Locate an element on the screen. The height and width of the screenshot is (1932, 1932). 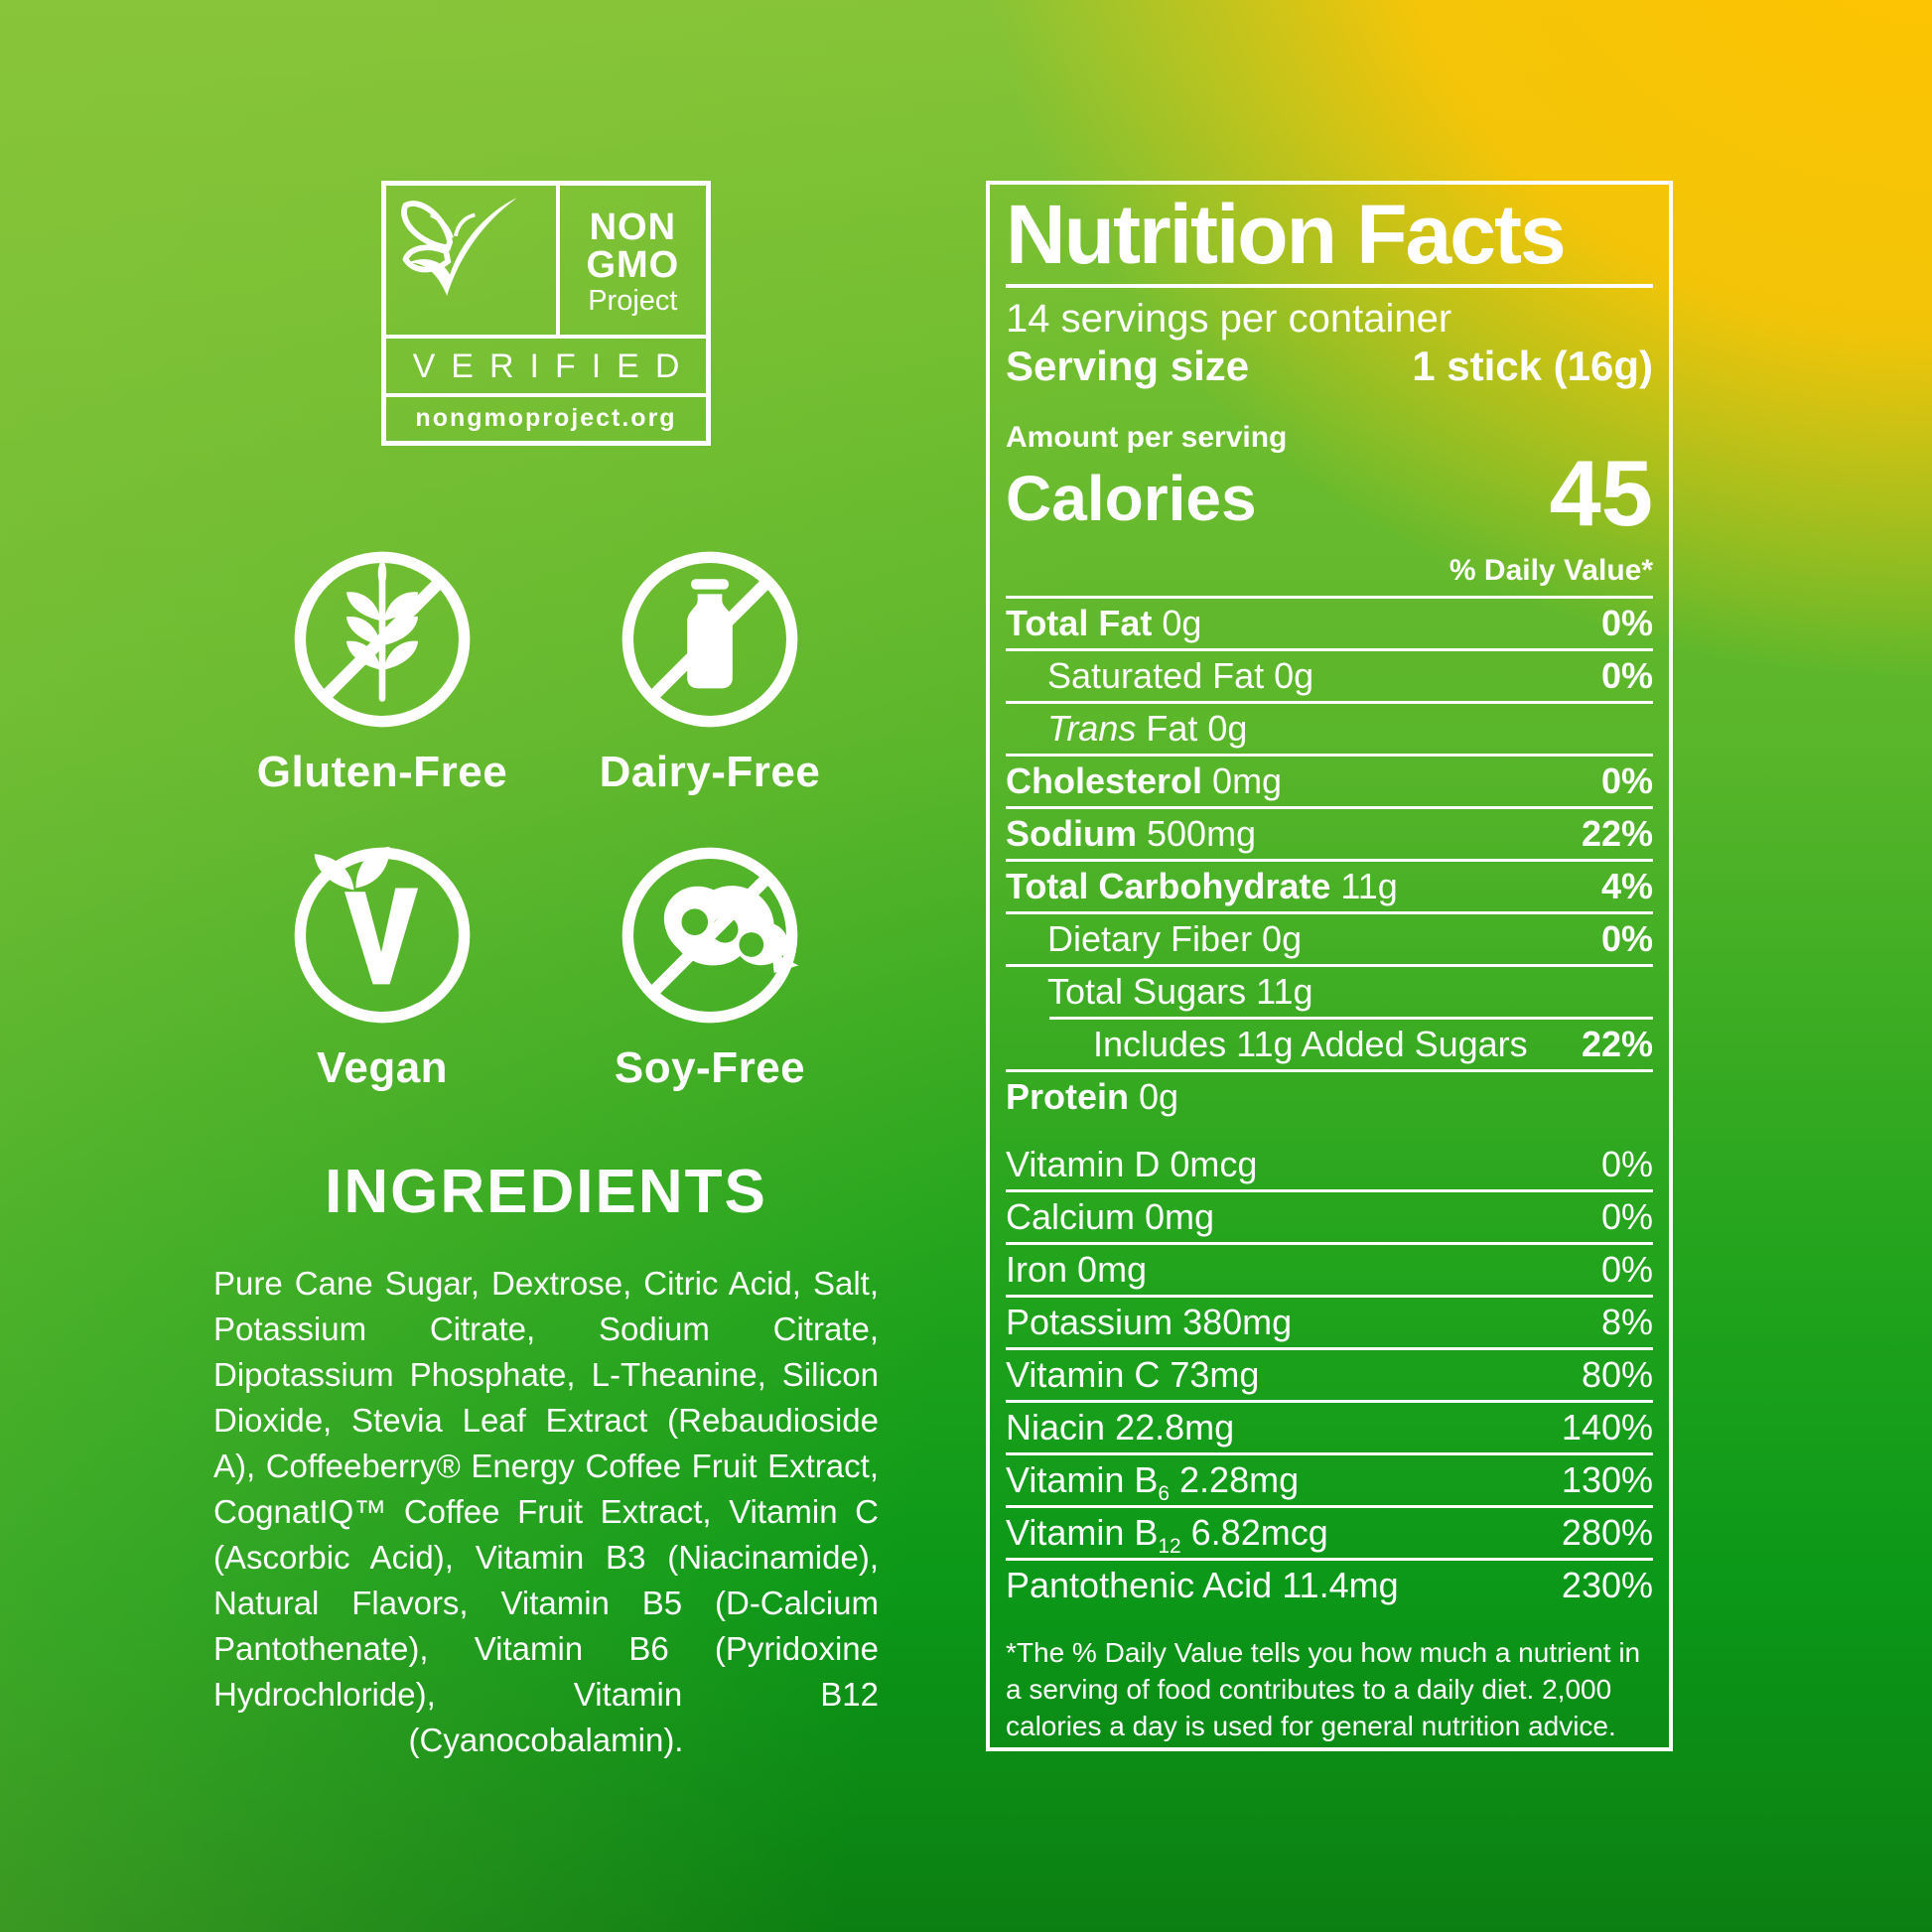
nutrient-row-total-fat: Total Fat 0g 0% is located at coordinates (1329, 625).